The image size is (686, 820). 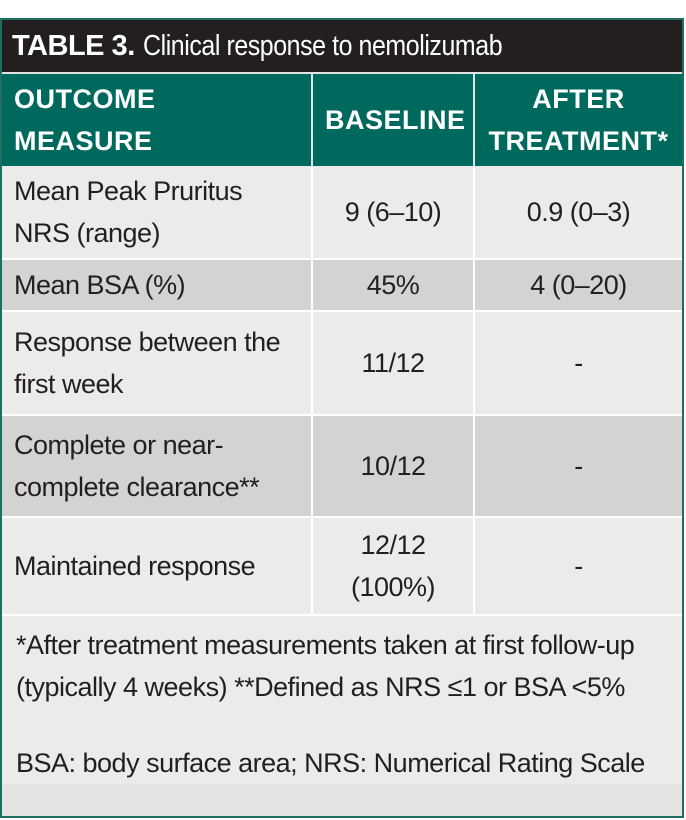 I want to click on cell-measure: Maintained response, so click(x=157, y=566).